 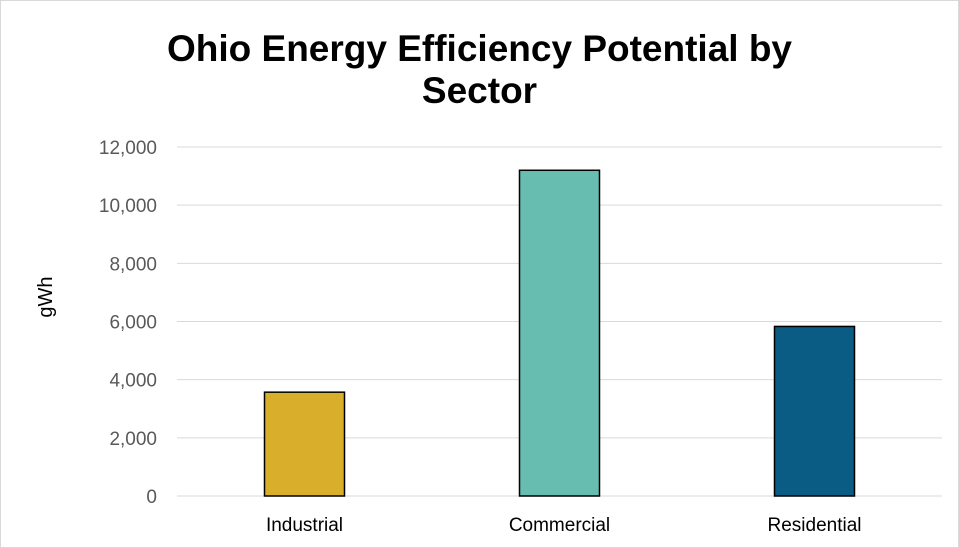 I want to click on y-axis-tick-labels: 0 2,000 4,000 6,000 8,000 10,000 12,000, so click(x=128, y=323).